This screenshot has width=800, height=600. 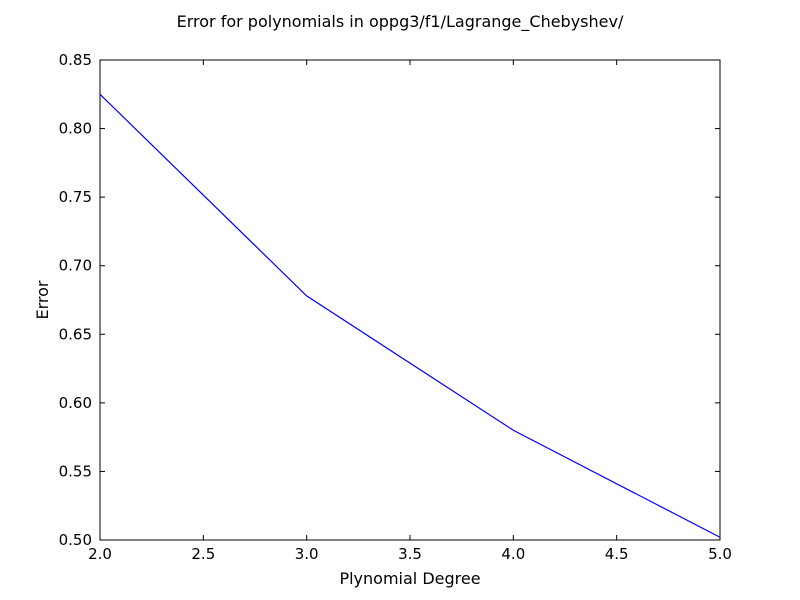 I want to click on y-tick-label: 0.85, so click(x=75, y=60).